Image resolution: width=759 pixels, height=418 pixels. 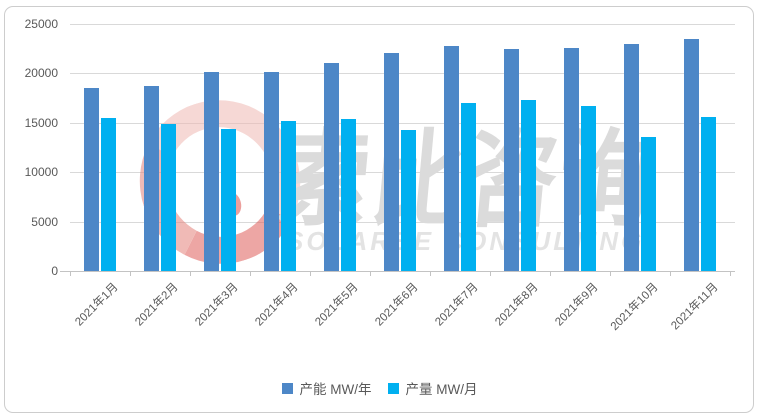 I want to click on production-bar-2021年6月, so click(x=408, y=200).